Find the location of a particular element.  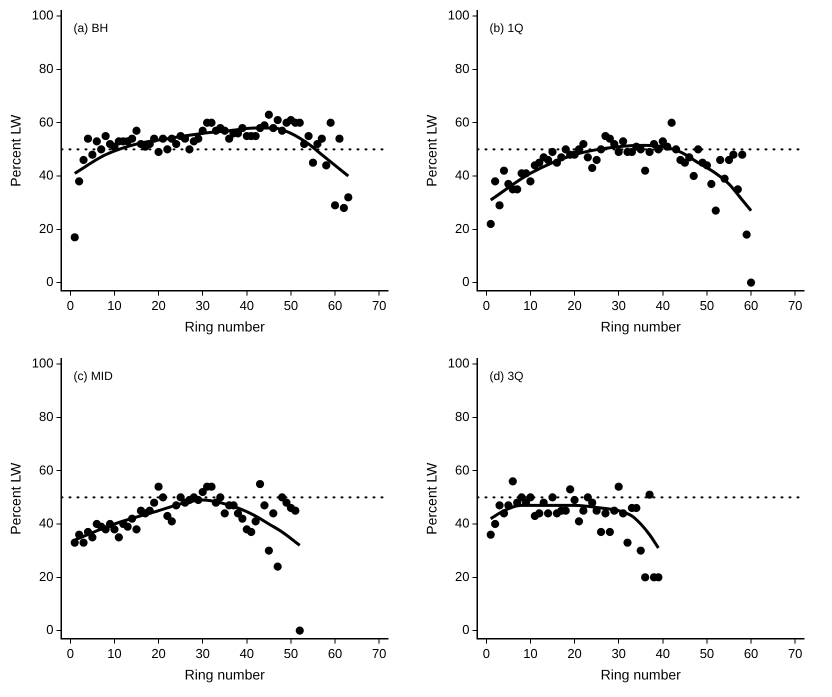

y-tick-label: 0 is located at coordinates (466, 630).